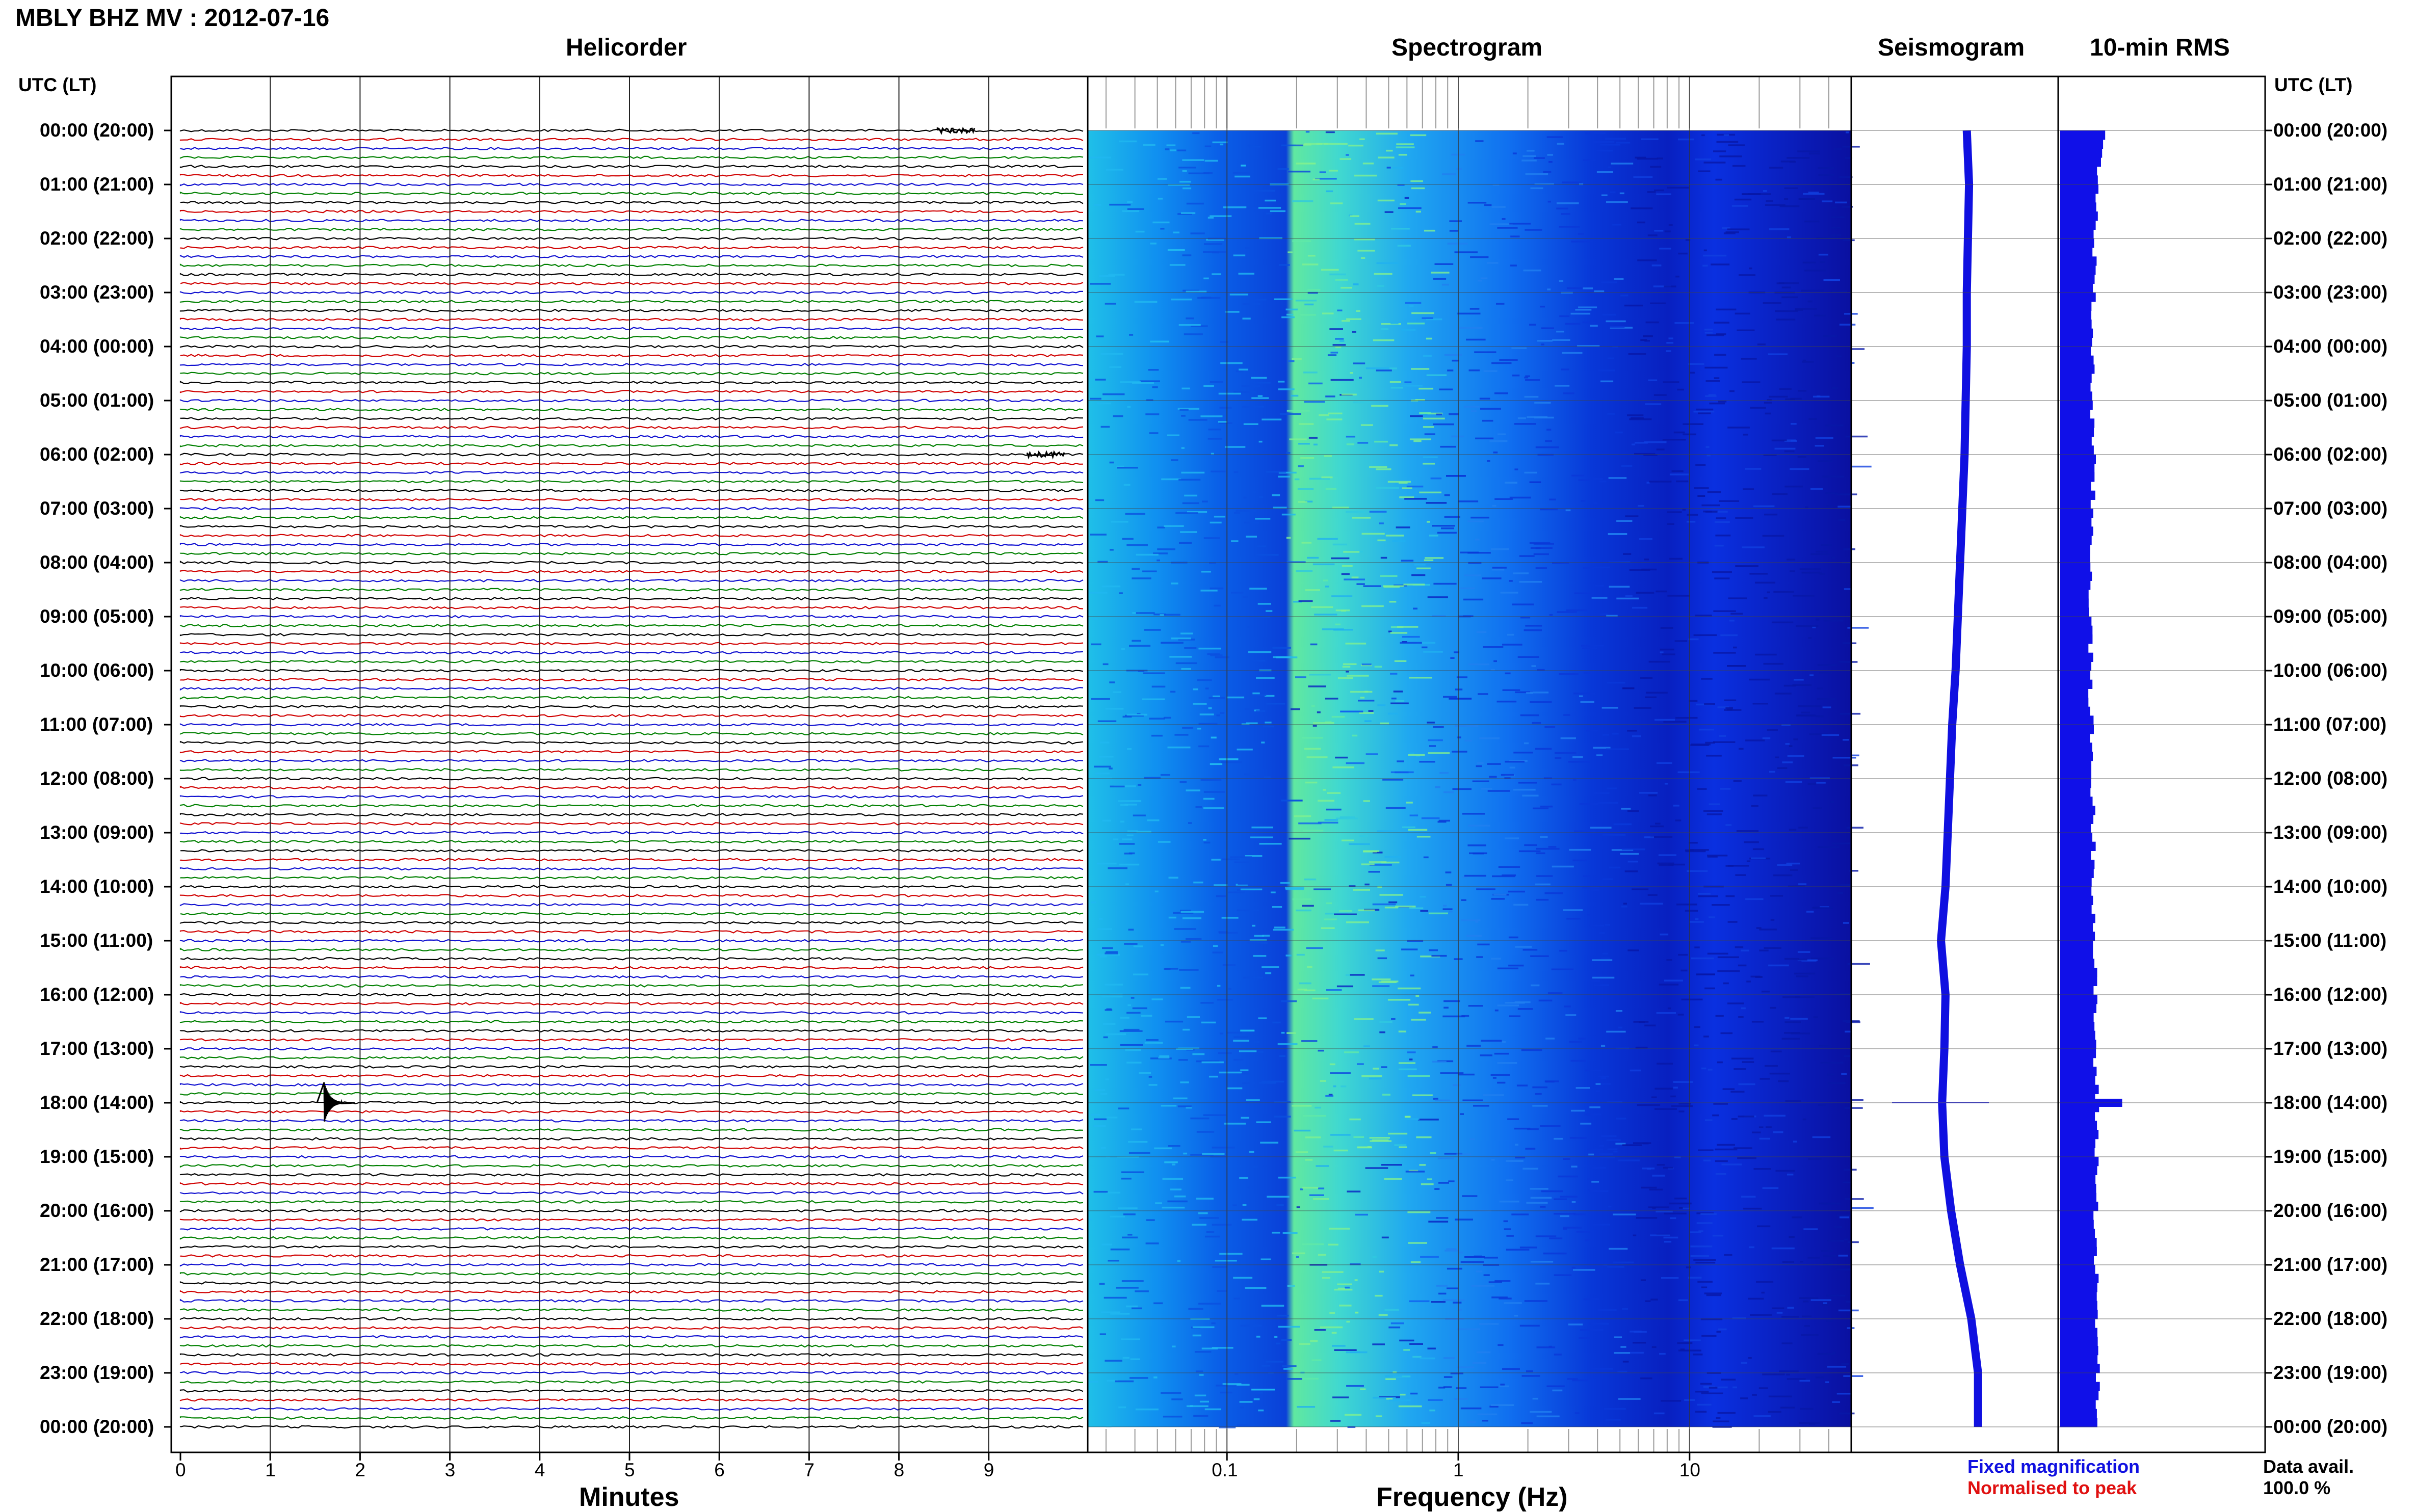 The image size is (2416, 1512). I want to click on minutes-axis-label: Minutes, so click(629, 1497).